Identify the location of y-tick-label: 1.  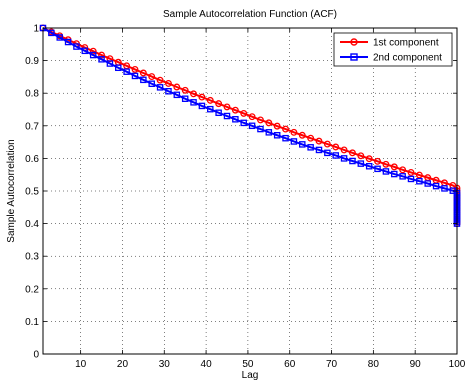
(36, 29).